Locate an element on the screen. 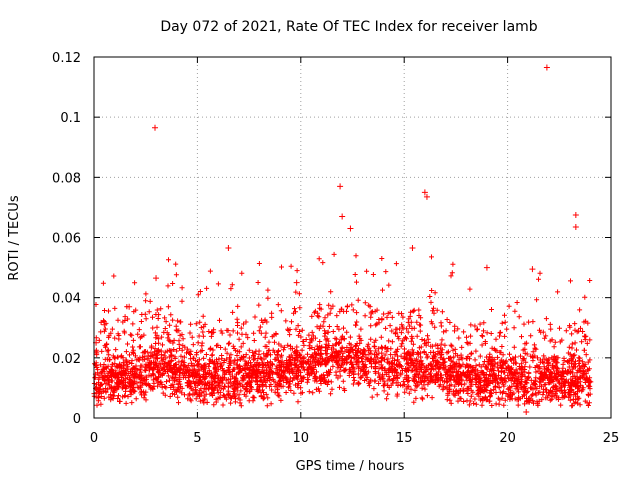 The height and width of the screenshot is (480, 640). x-axis-label: GPS time / hours is located at coordinates (350, 466).